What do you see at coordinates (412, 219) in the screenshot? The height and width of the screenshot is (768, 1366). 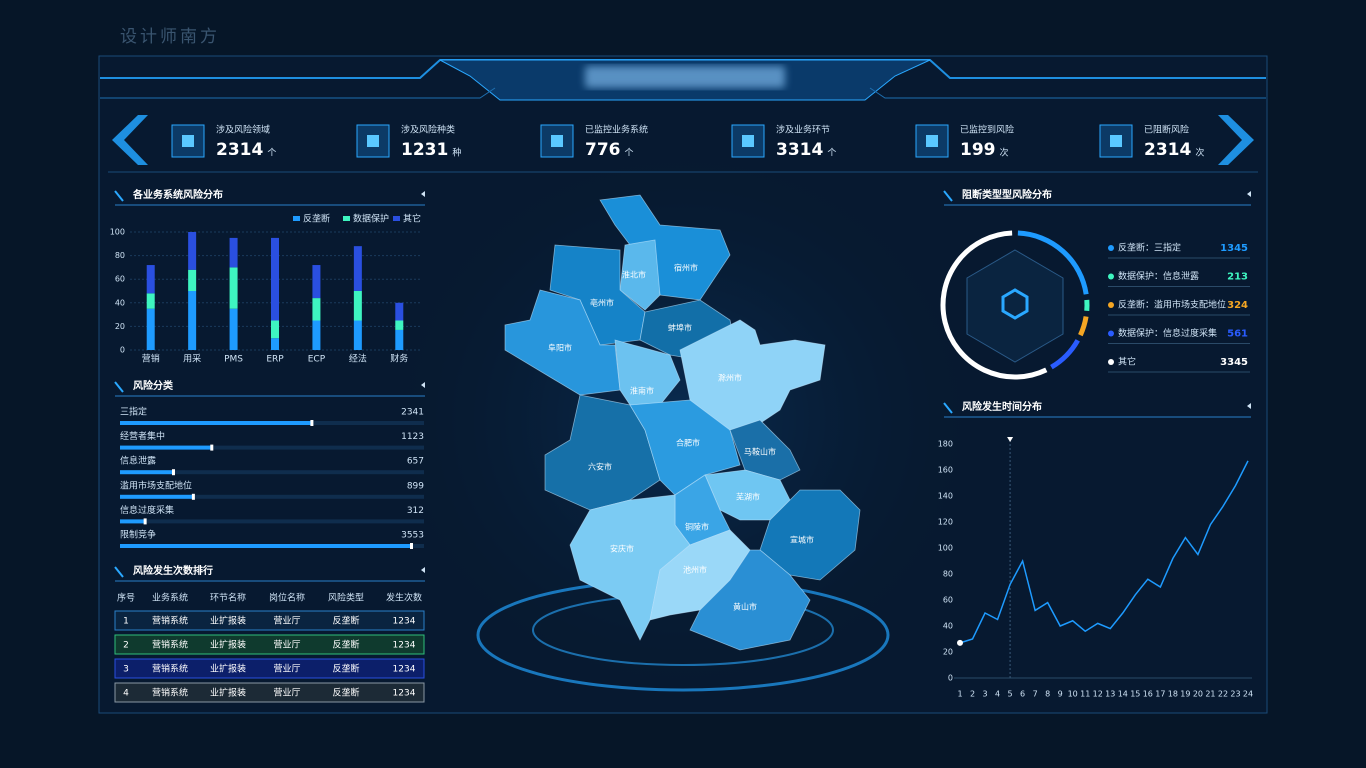 I see `legend-label: 其它` at bounding box center [412, 219].